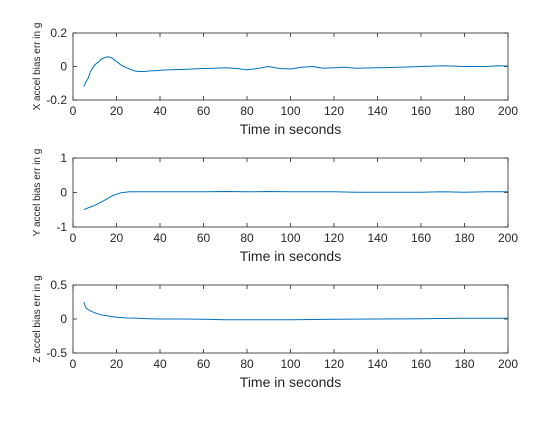 This screenshot has height=425, width=560. I want to click on y-bias-error-line, so click(295, 201).